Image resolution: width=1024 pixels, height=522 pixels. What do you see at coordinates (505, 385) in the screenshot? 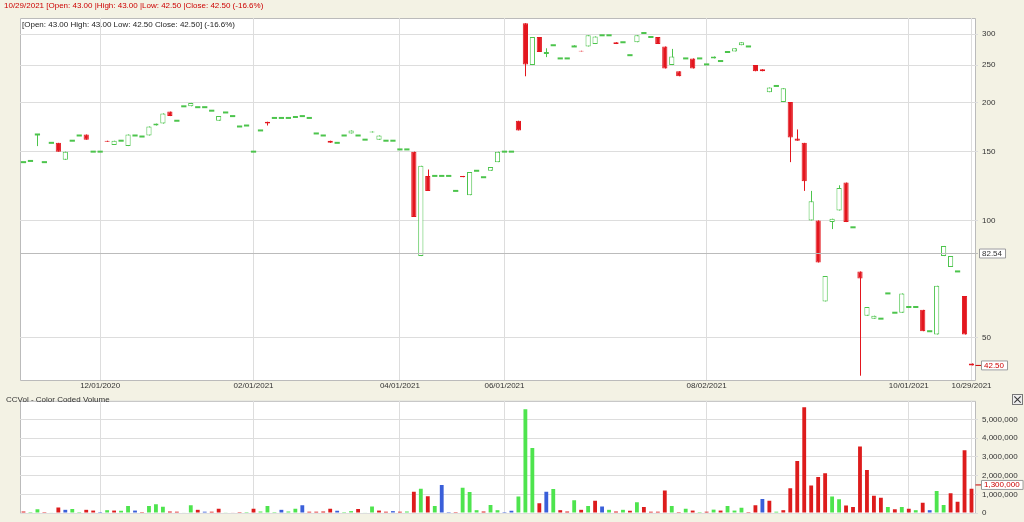
I see `x-tick-label: 06/01/2021` at bounding box center [505, 385].